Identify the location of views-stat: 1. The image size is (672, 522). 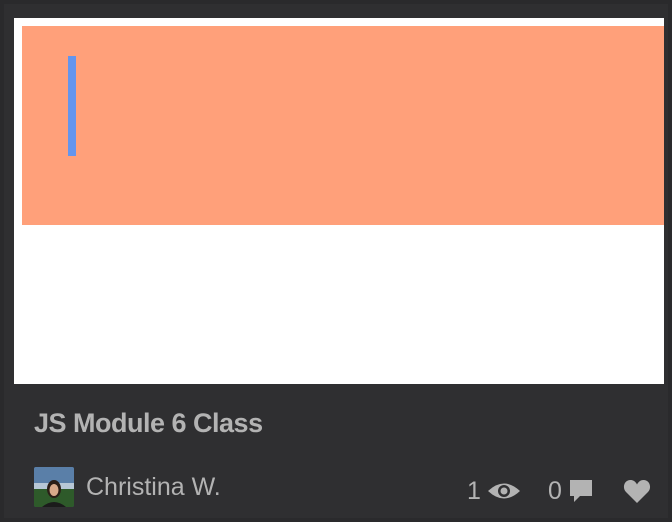
(494, 491).